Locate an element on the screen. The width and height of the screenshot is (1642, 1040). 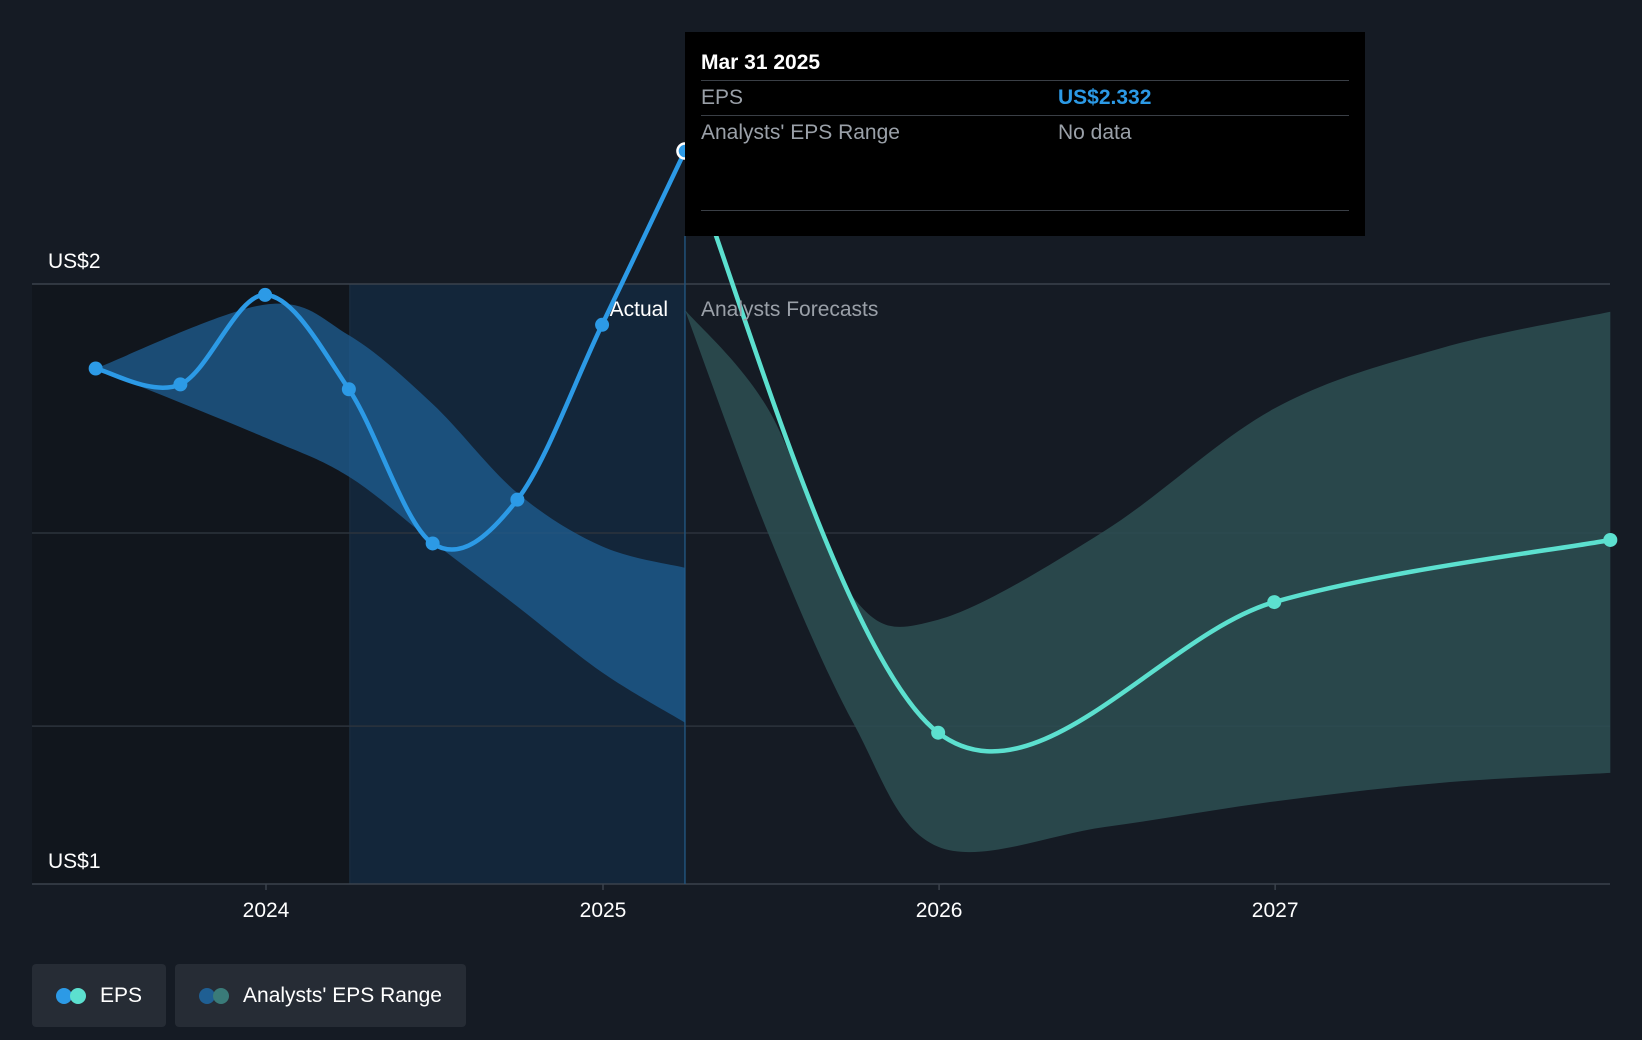
tooltip-divider is located at coordinates (1025, 180).